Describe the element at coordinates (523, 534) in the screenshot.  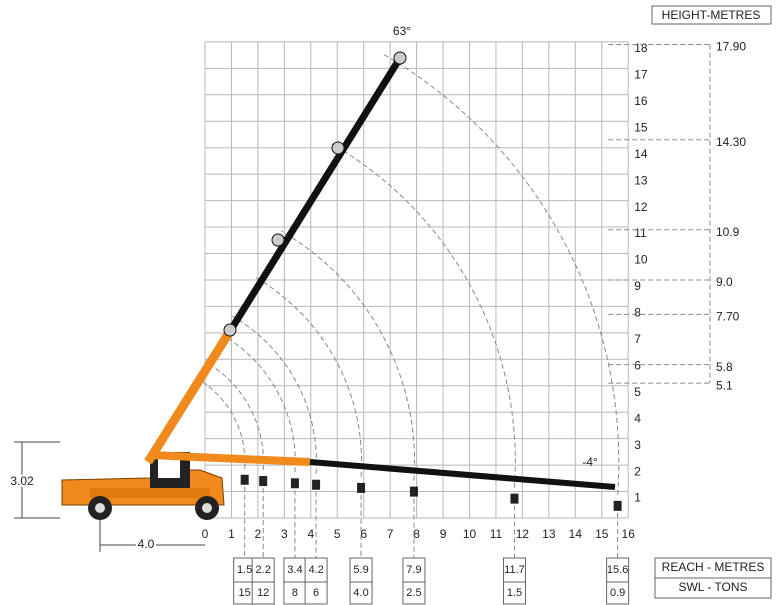
I see `x-tick-label: 12` at that location.